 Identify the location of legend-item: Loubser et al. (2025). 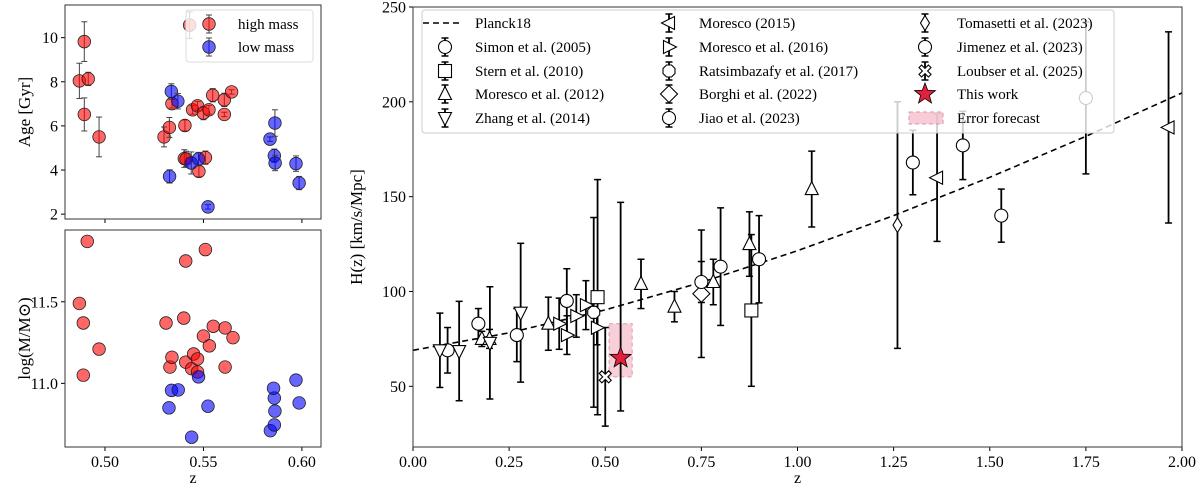
(1000, 71).